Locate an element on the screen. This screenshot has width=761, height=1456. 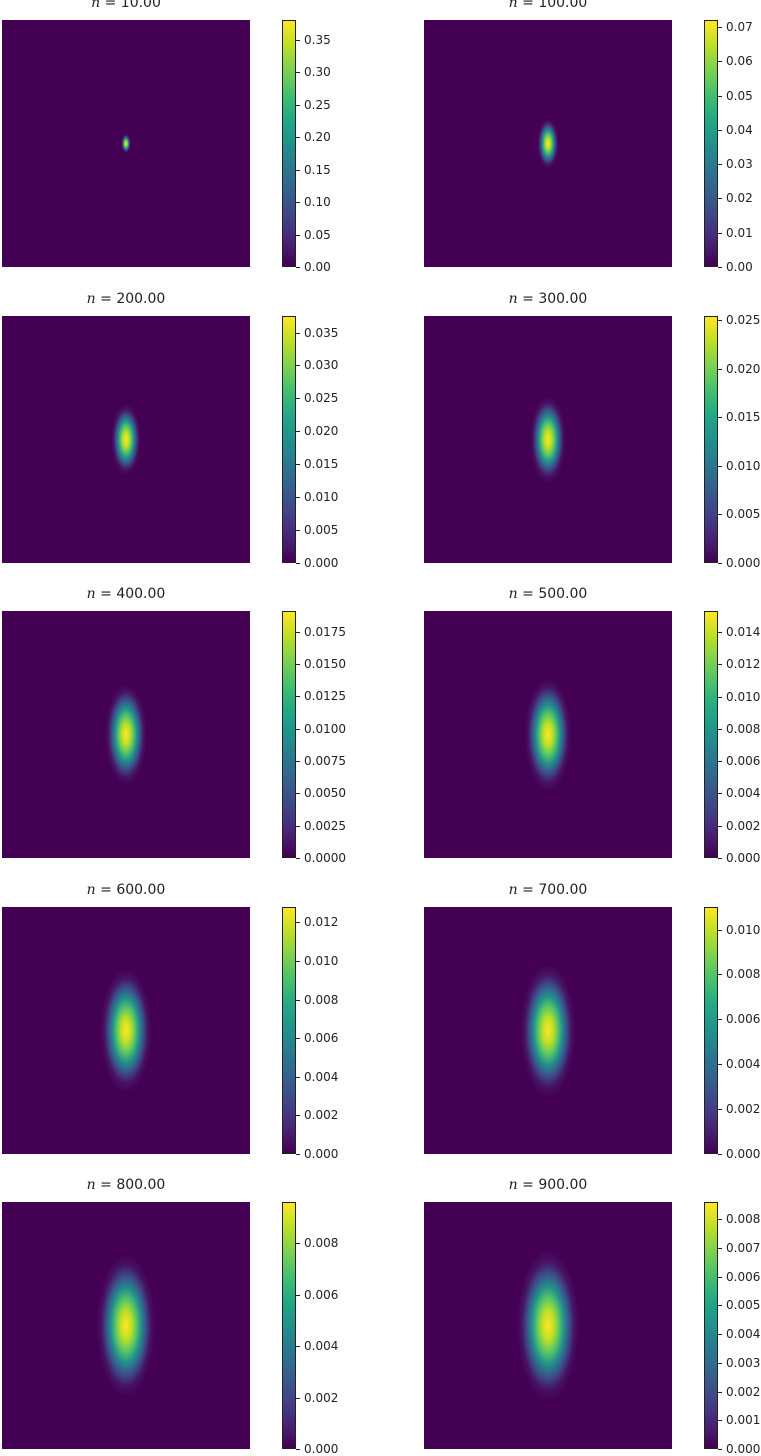
subplot-title: n = 900.00 is located at coordinates (548, 1185).